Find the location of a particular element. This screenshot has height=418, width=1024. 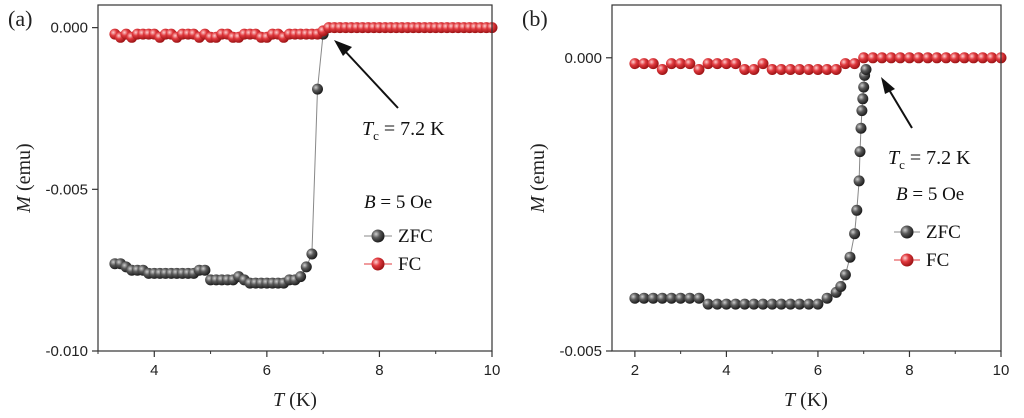

panel-a-legend-fc-marker is located at coordinates (378, 264).